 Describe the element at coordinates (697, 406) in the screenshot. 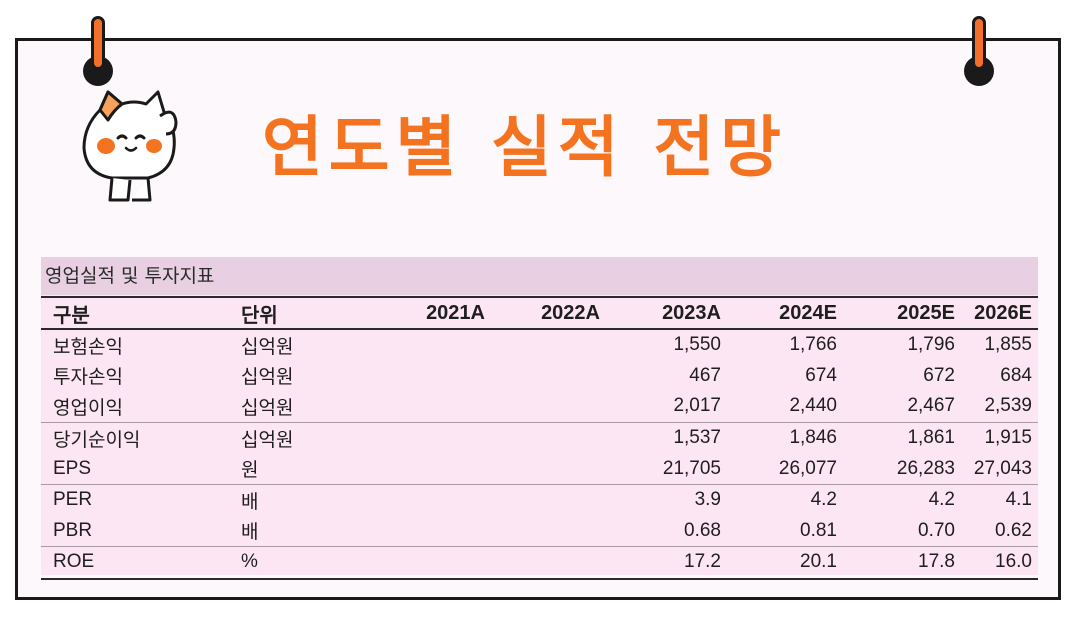

I see `cell-2023a: 2,017` at that location.